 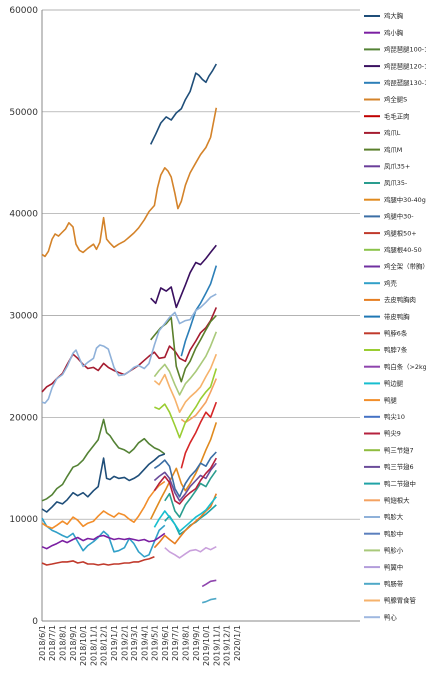 What do you see at coordinates (390, 616) in the screenshot?
I see `legend-entry: 鸭心` at bounding box center [390, 616].